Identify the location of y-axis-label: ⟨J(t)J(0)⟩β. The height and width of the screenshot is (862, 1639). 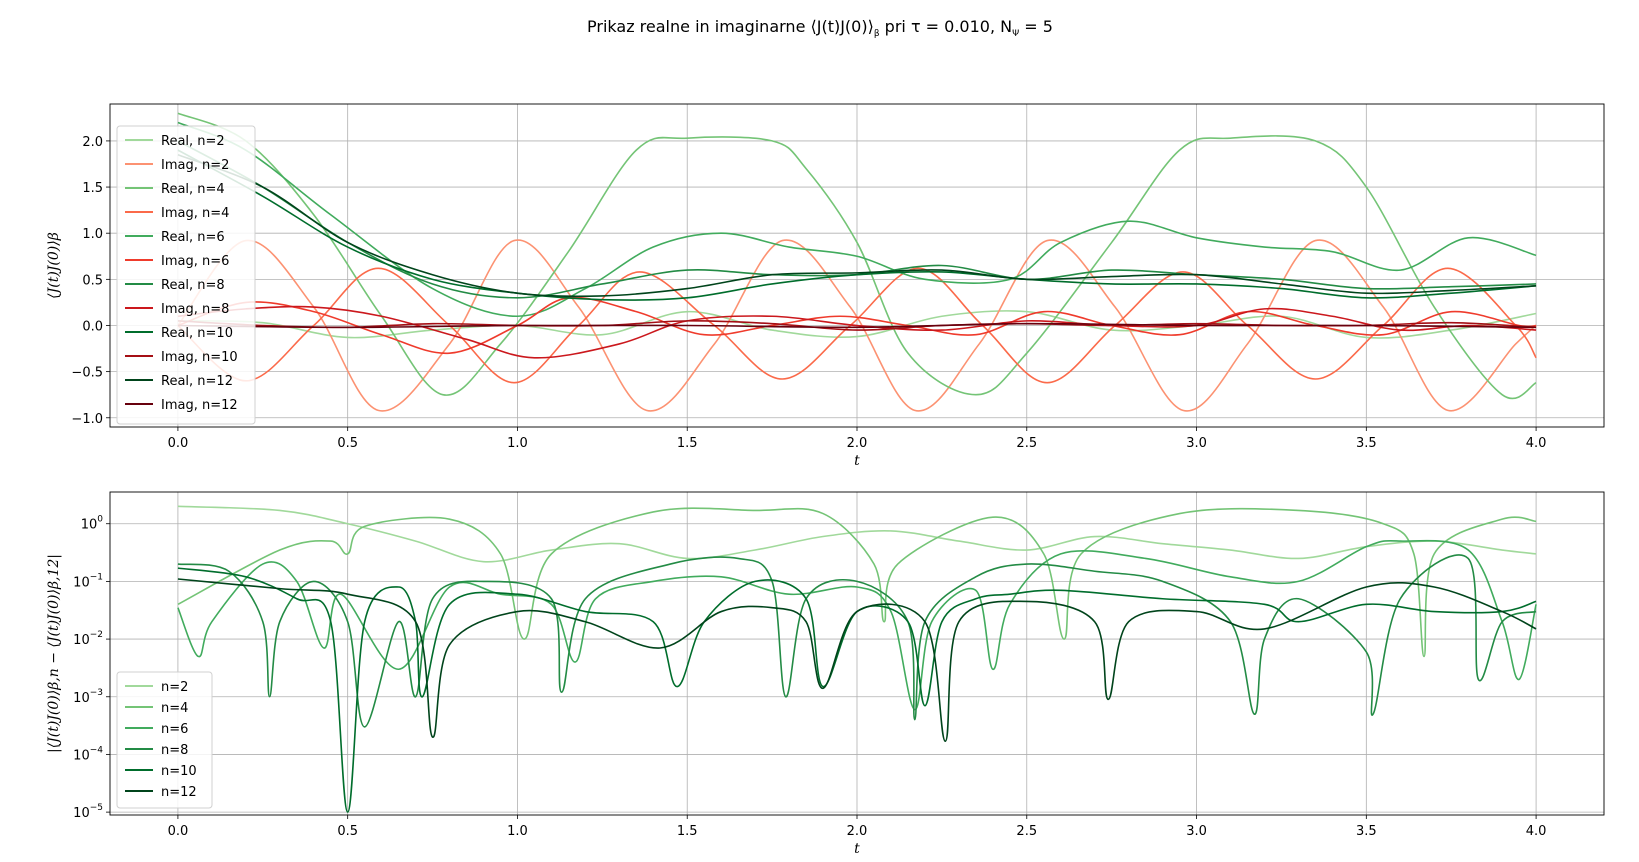
(54, 265).